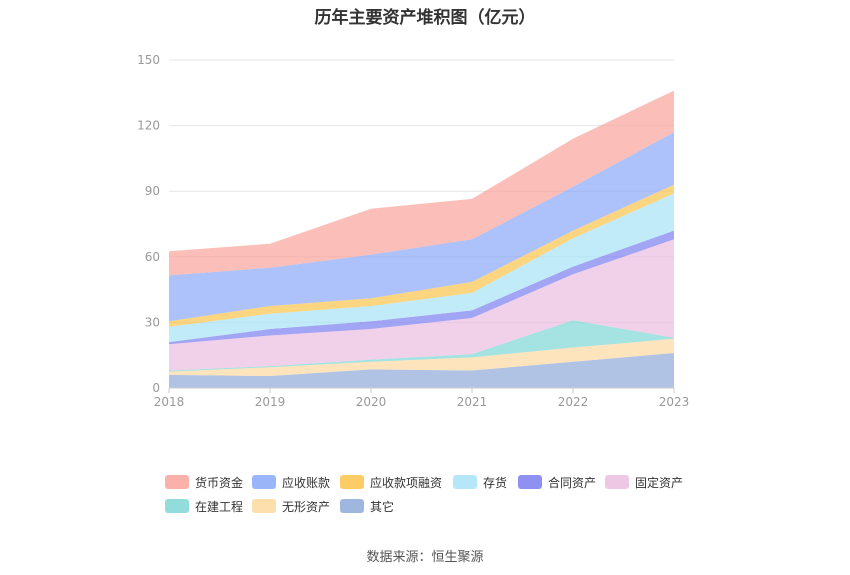  I want to click on y-tick-label: 120, so click(148, 126).